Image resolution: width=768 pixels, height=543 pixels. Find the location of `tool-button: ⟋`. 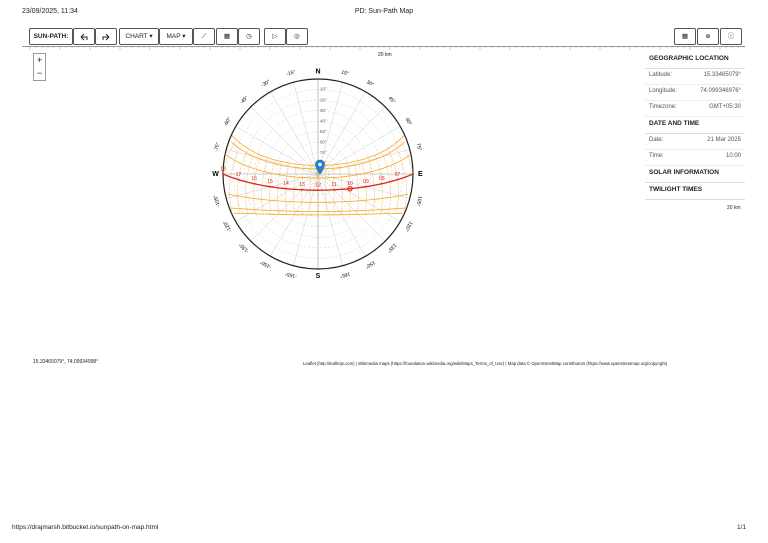

tool-button: ⟋ is located at coordinates (204, 36).